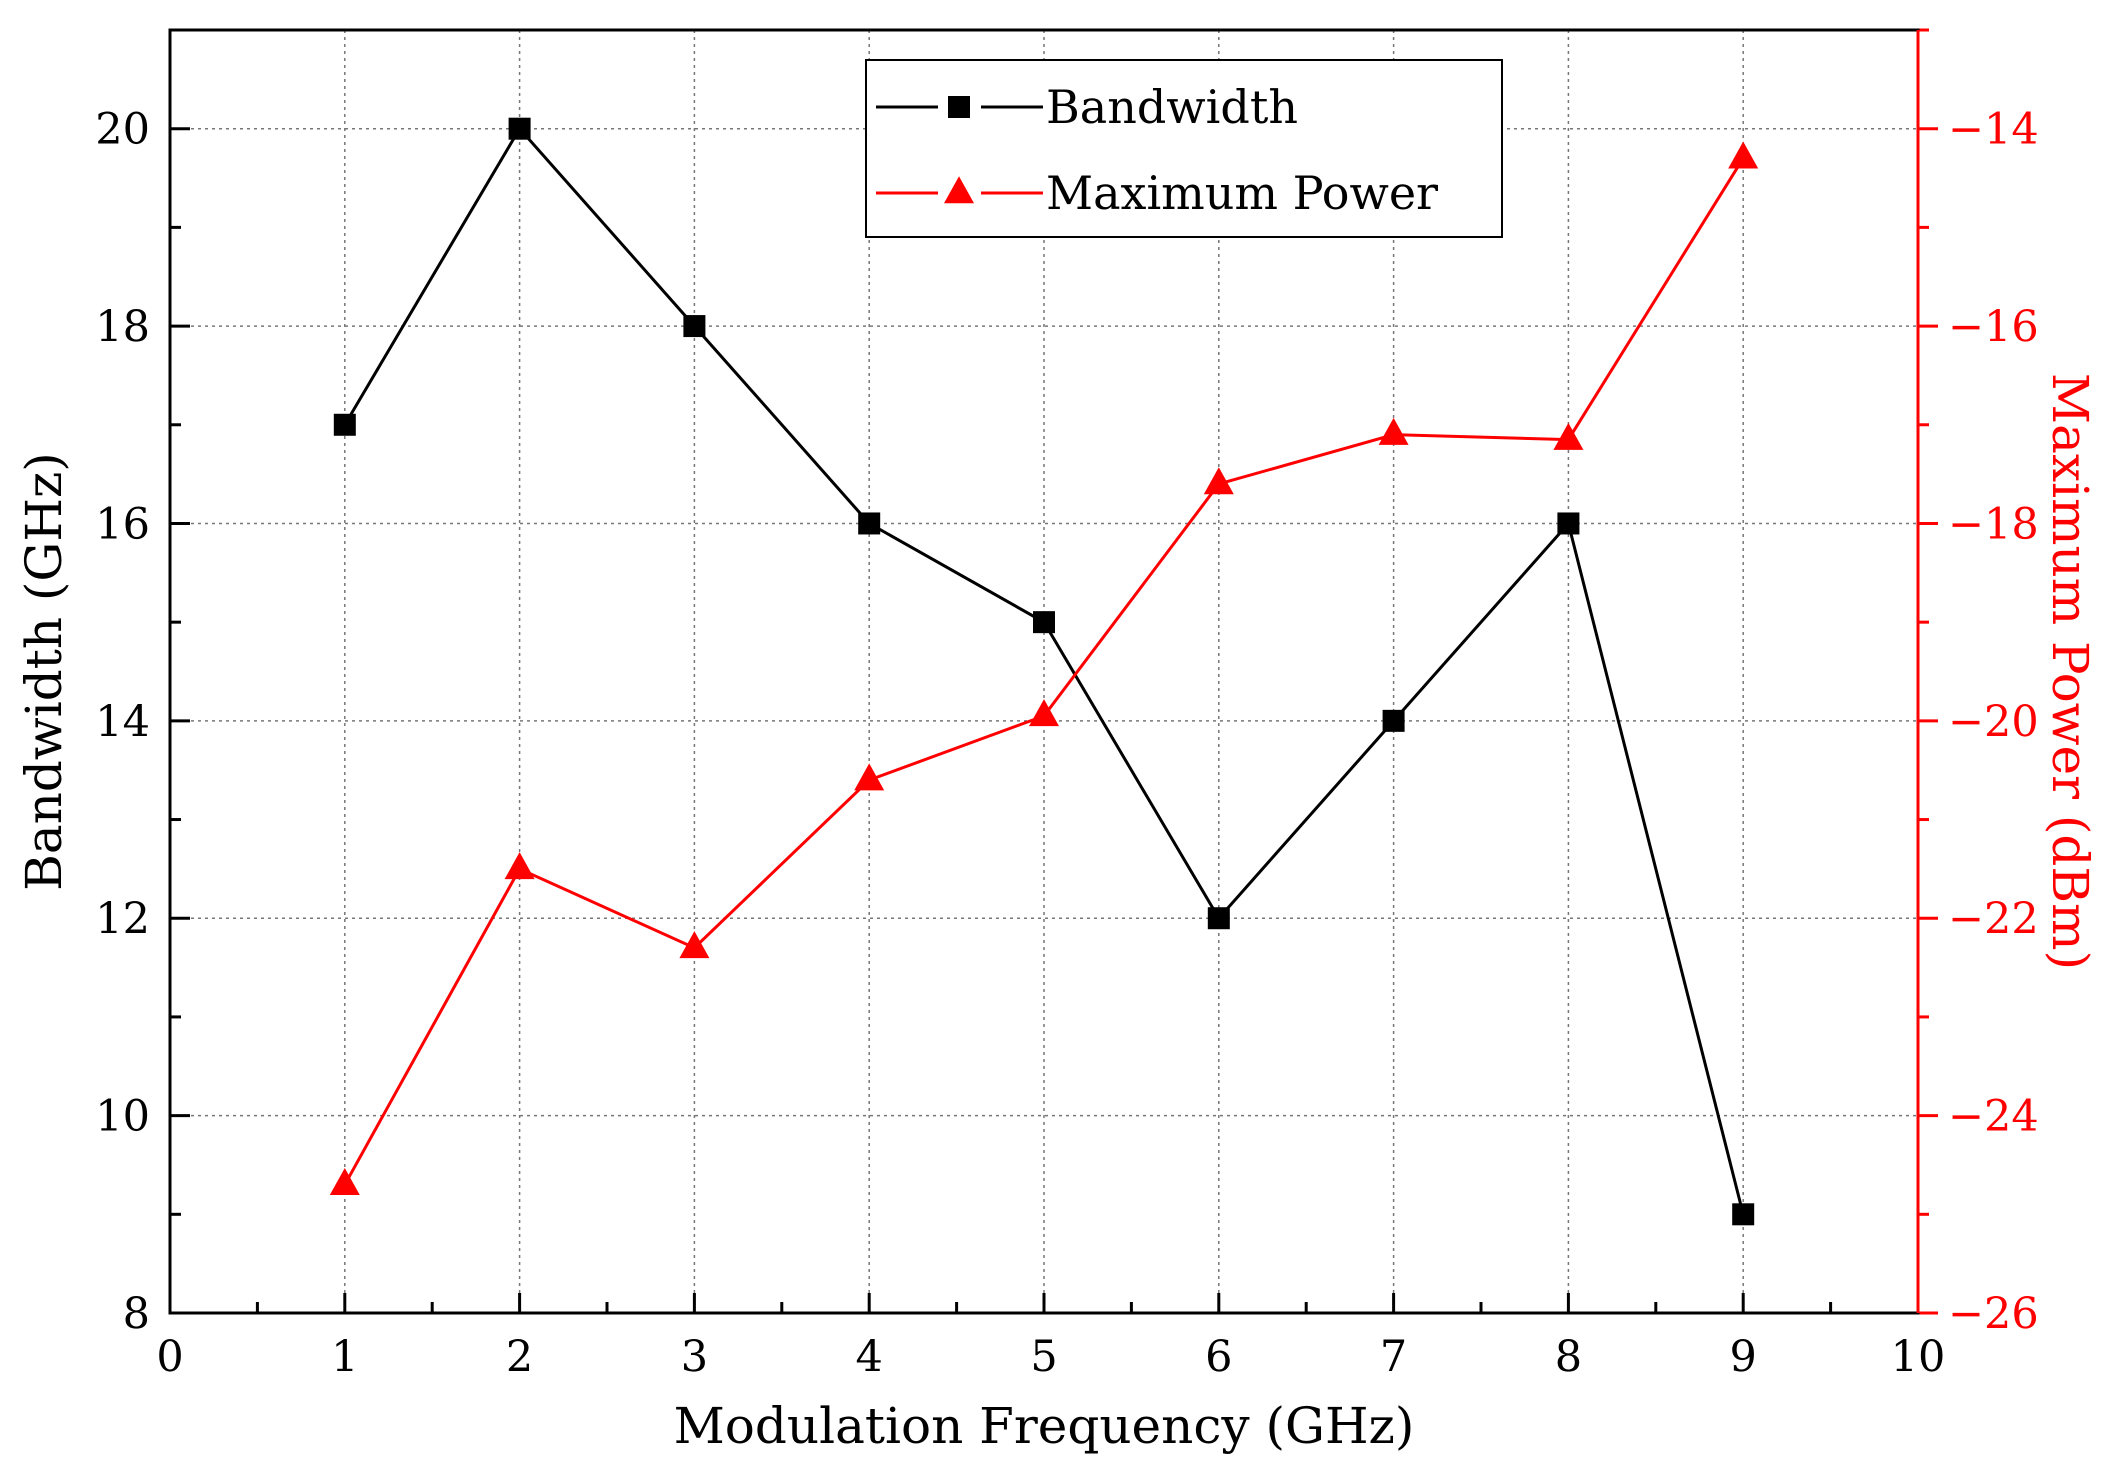 Image resolution: width=2116 pixels, height=1480 pixels. Describe the element at coordinates (959, 190) in the screenshot. I see `legend-marker-triangle` at that location.